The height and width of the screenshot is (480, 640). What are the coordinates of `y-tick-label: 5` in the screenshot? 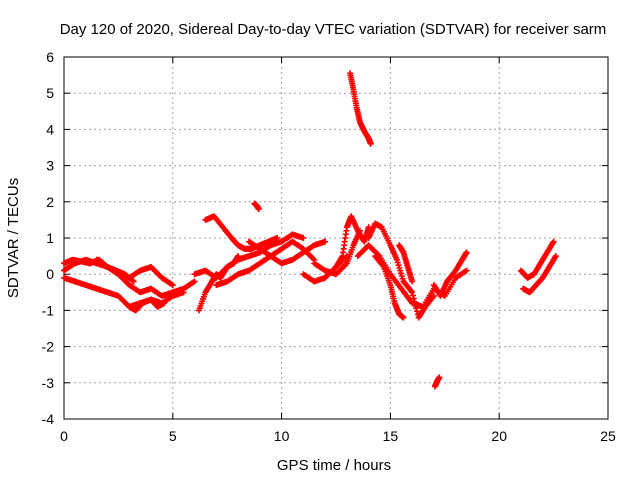 It's located at (50, 93).